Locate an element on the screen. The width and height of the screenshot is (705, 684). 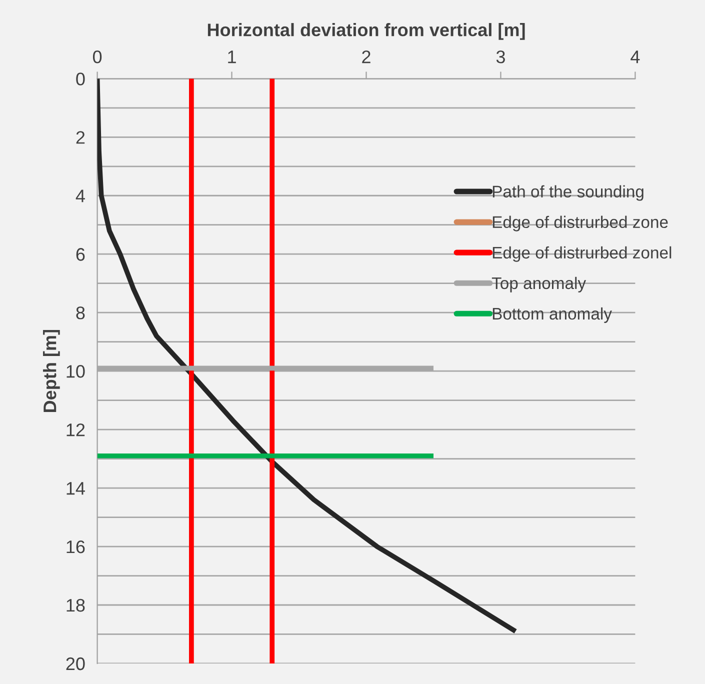
y-tick-label: 2 is located at coordinates (80, 137).